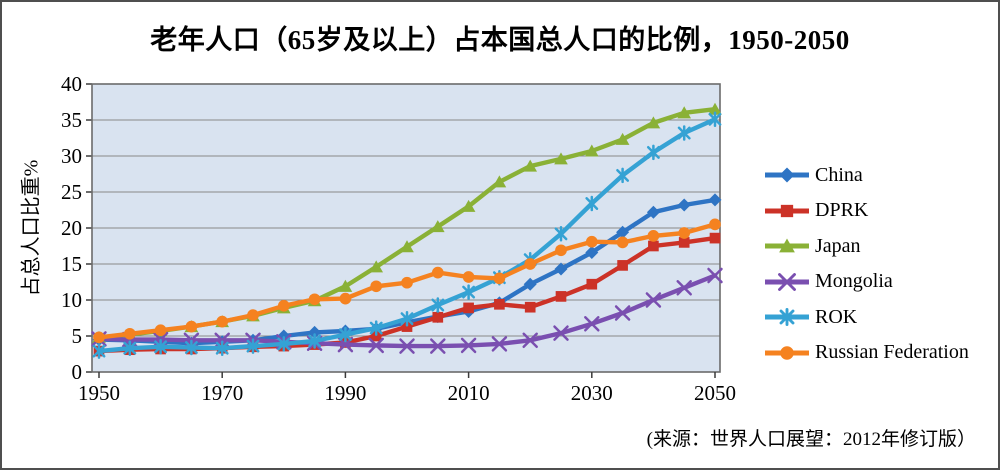 The image size is (1000, 470). Describe the element at coordinates (99, 393) in the screenshot. I see `x-tick-label: 1950` at that location.